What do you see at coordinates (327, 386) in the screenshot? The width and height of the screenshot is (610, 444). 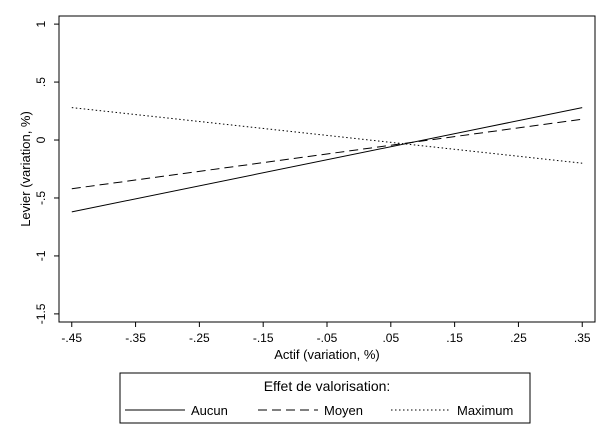 I see `legend-title: Effet de valorisation:` at bounding box center [327, 386].